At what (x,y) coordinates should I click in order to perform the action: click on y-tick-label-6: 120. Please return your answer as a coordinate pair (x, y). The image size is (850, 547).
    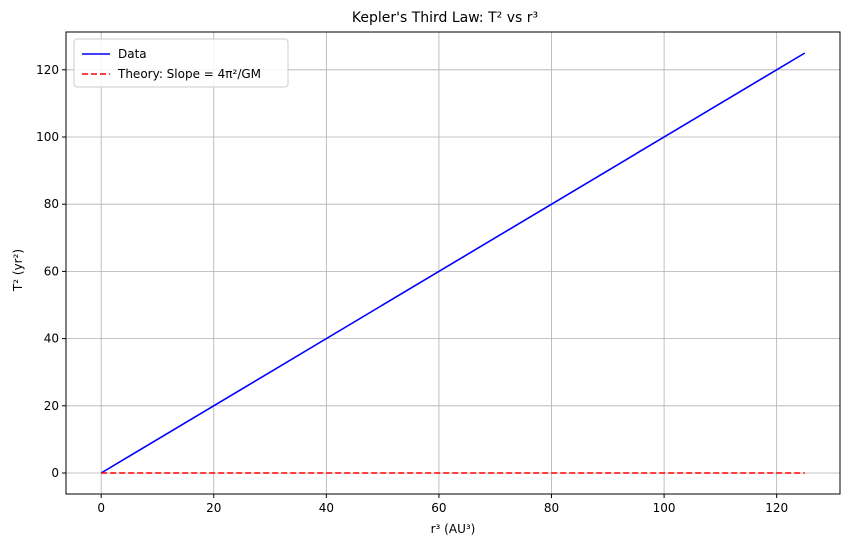
    Looking at the image, I should click on (47, 70).